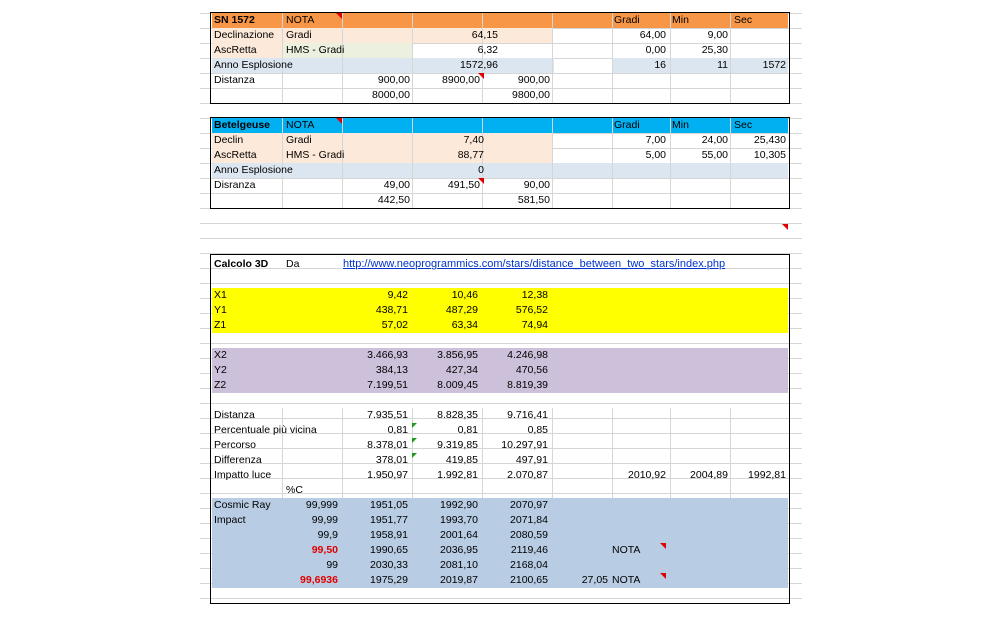  What do you see at coordinates (463, 185) in the screenshot?
I see `value-cell: 491,50` at bounding box center [463, 185].